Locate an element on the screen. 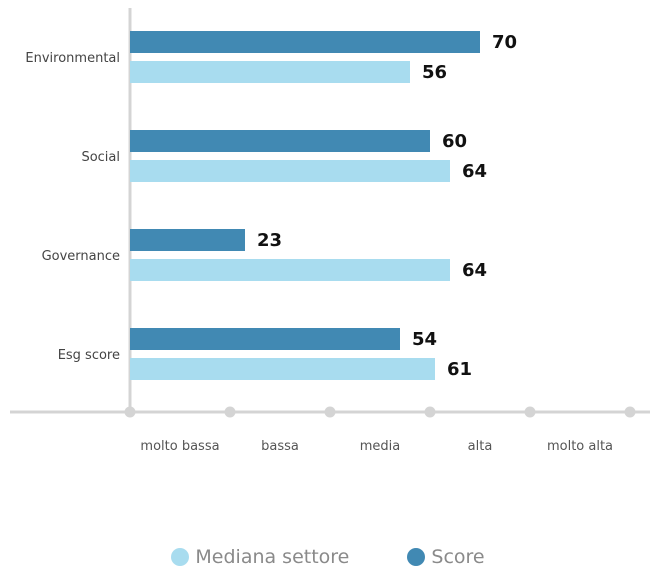  category-label: Esg score is located at coordinates (89, 355).